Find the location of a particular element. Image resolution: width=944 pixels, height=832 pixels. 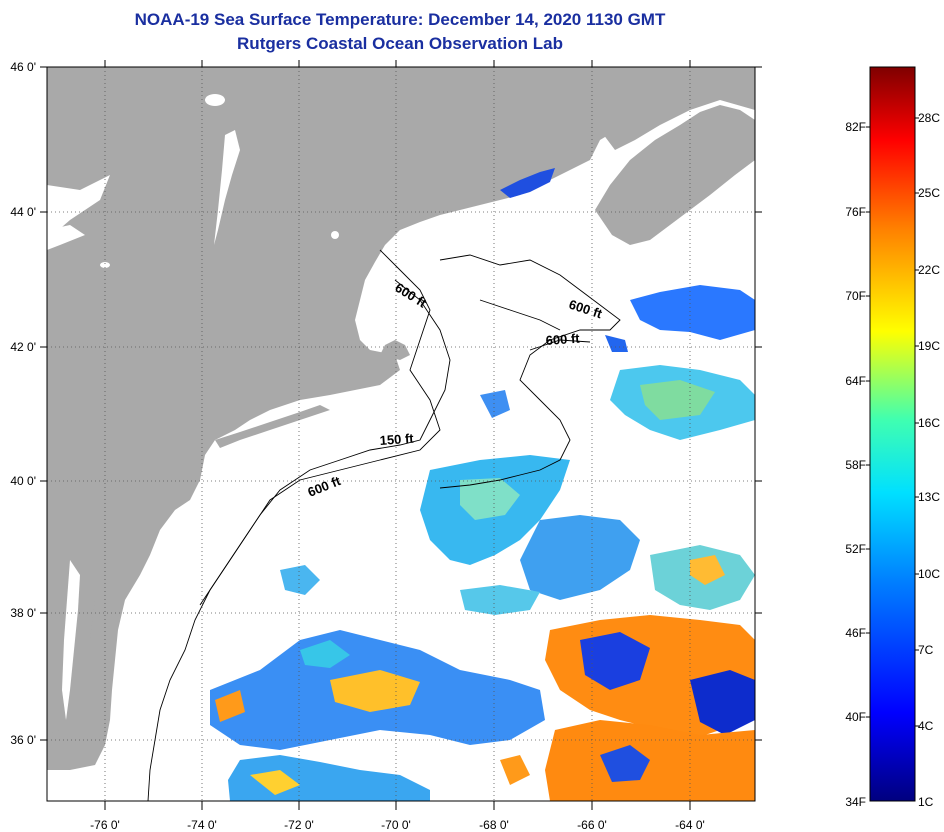

colorbar-label-f: 82F is located at coordinates (855, 127).